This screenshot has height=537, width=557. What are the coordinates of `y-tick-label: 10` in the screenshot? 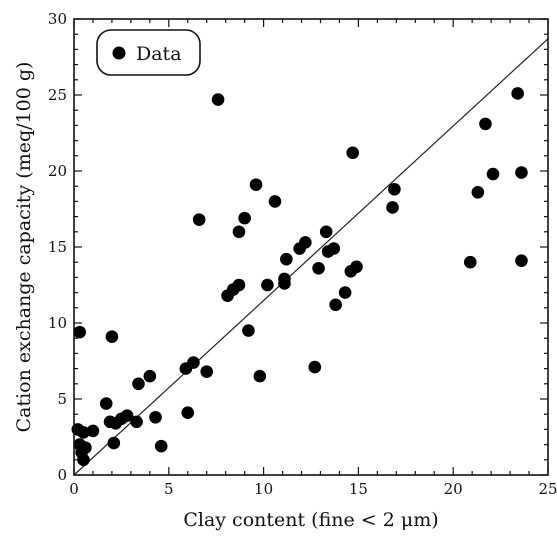 It's located at (57, 323).